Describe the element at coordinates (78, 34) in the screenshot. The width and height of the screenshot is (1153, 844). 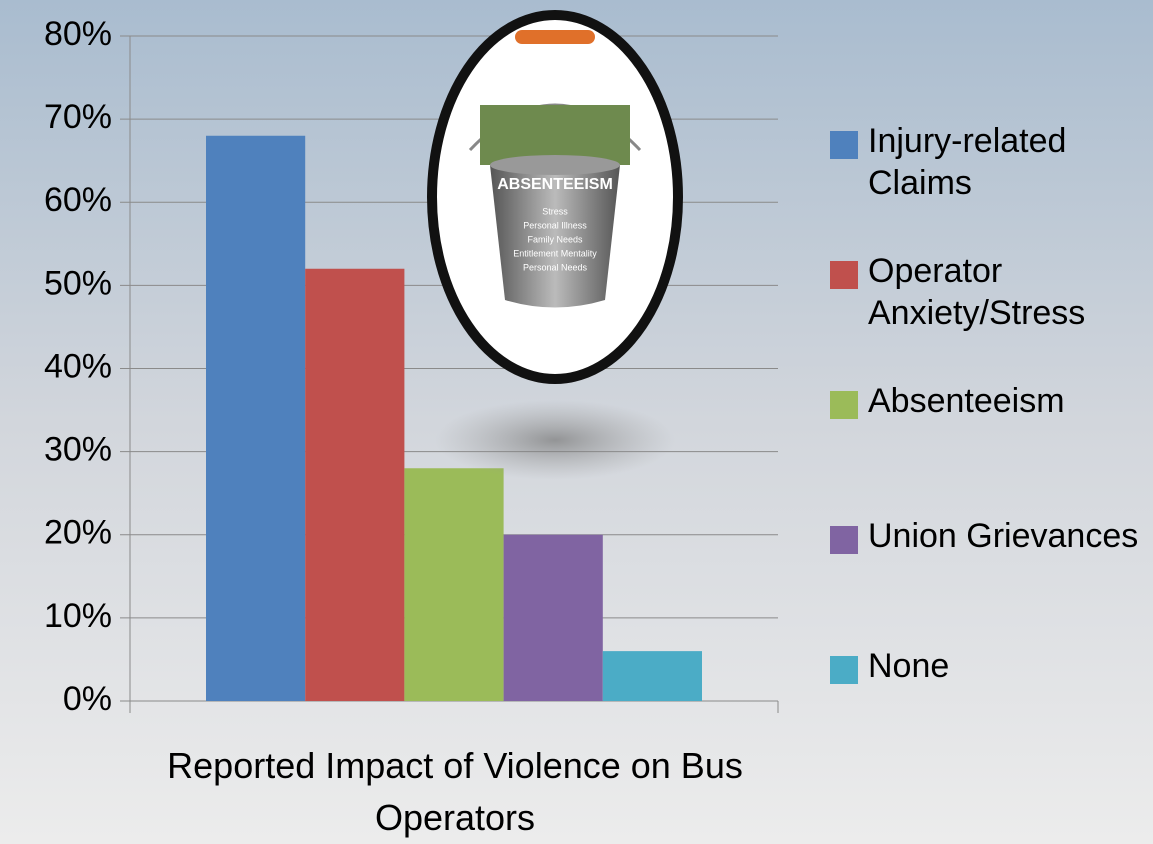
I see `y-tick-label: 80%` at that location.